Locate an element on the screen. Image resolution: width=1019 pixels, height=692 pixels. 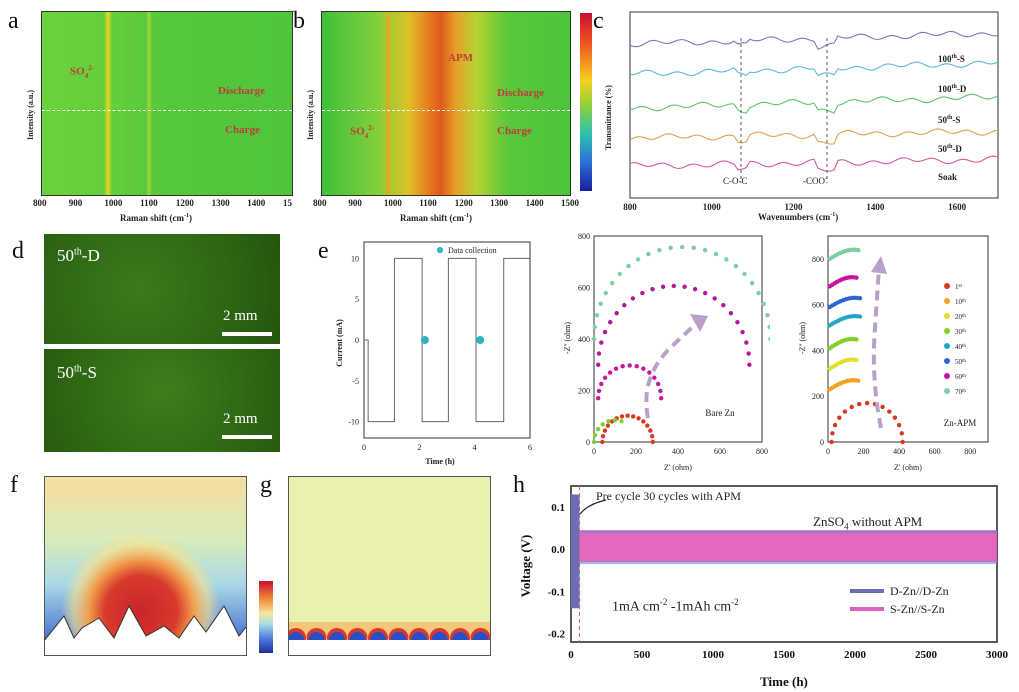
h-xtick: 500 is located at coordinates (642, 655).